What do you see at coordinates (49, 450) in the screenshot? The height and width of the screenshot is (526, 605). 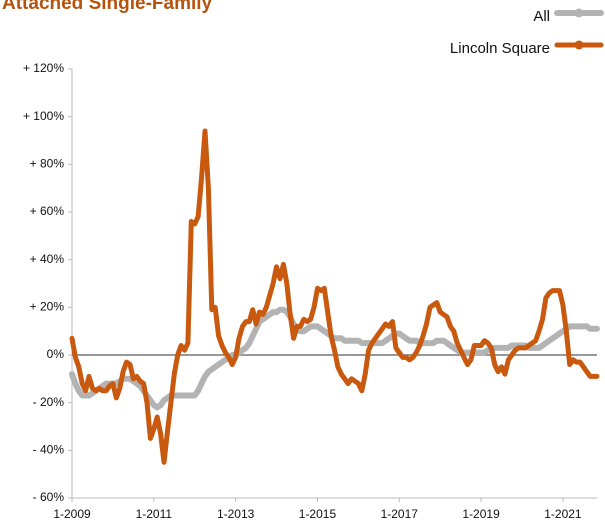 I see `y-tick-label: - 40%` at bounding box center [49, 450].